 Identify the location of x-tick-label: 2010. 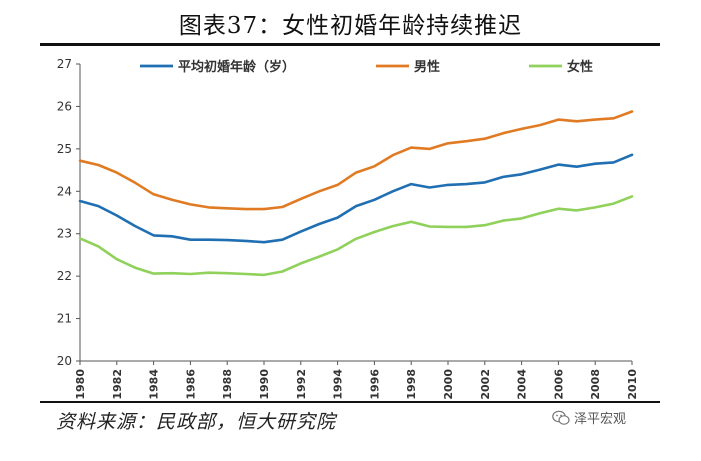
(632, 384).